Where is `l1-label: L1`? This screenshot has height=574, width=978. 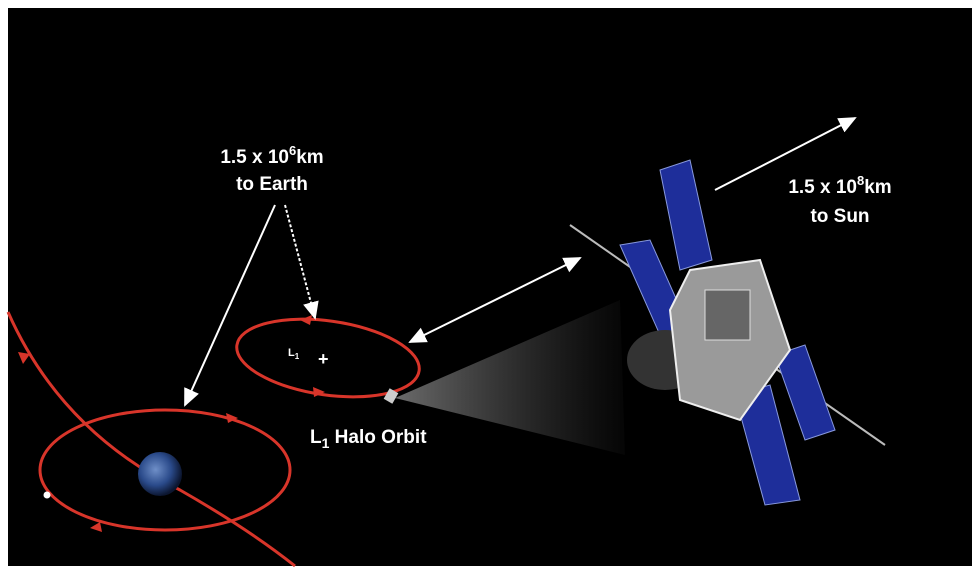 l1-label: L1 is located at coordinates (294, 354).